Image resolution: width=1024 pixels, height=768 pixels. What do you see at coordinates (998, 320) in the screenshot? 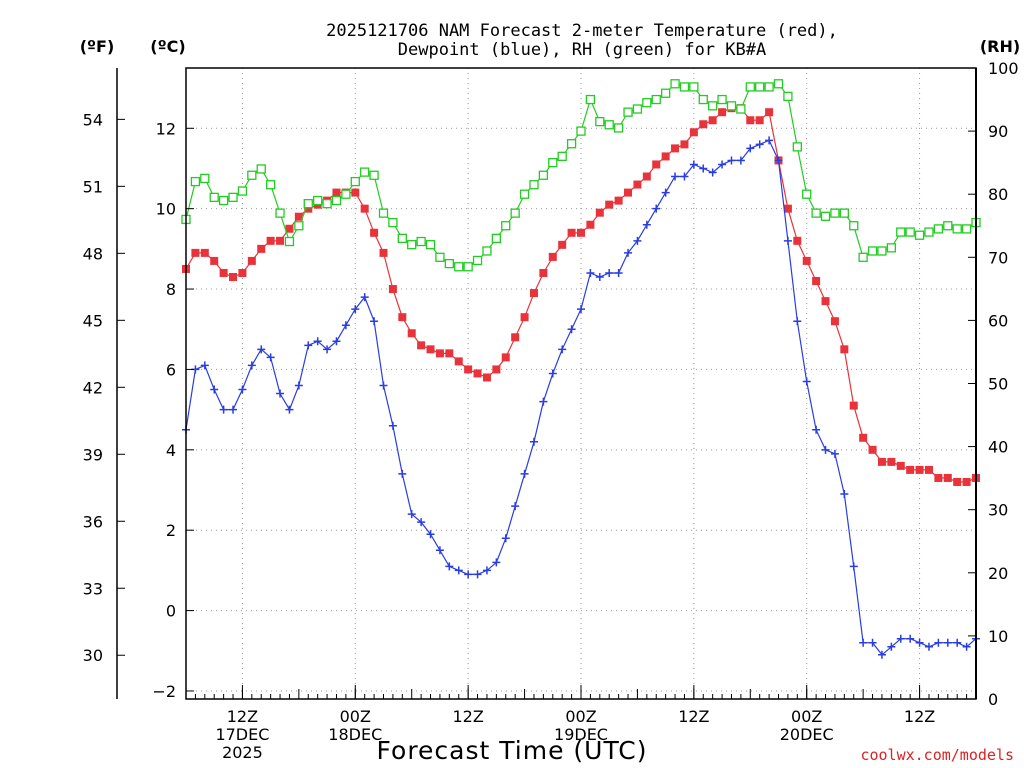
I see `rh-tick-label: 60` at bounding box center [998, 320].